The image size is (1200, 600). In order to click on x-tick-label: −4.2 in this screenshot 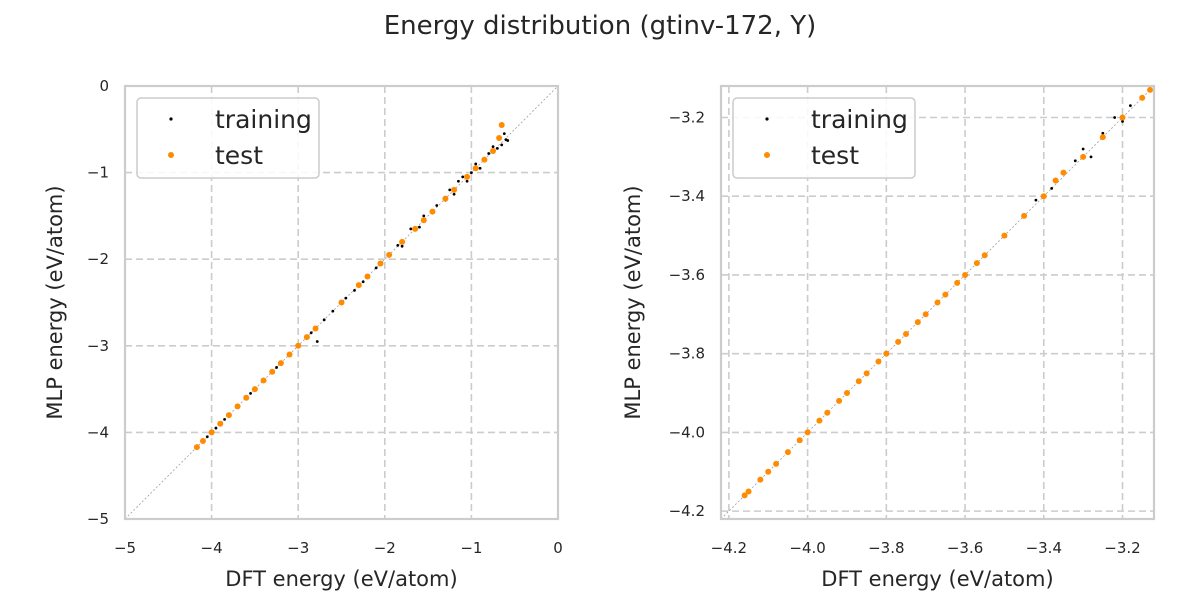, I will do `click(729, 548)`.